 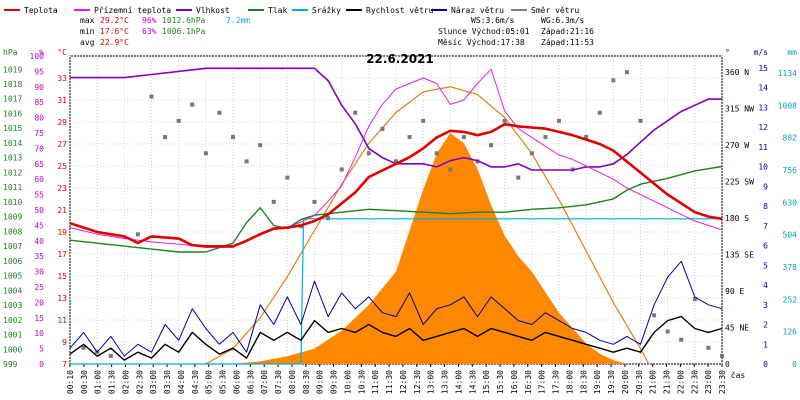 What do you see at coordinates (12, 128) in the screenshot?
I see `tick-label-hpa: 1015` at bounding box center [12, 128].